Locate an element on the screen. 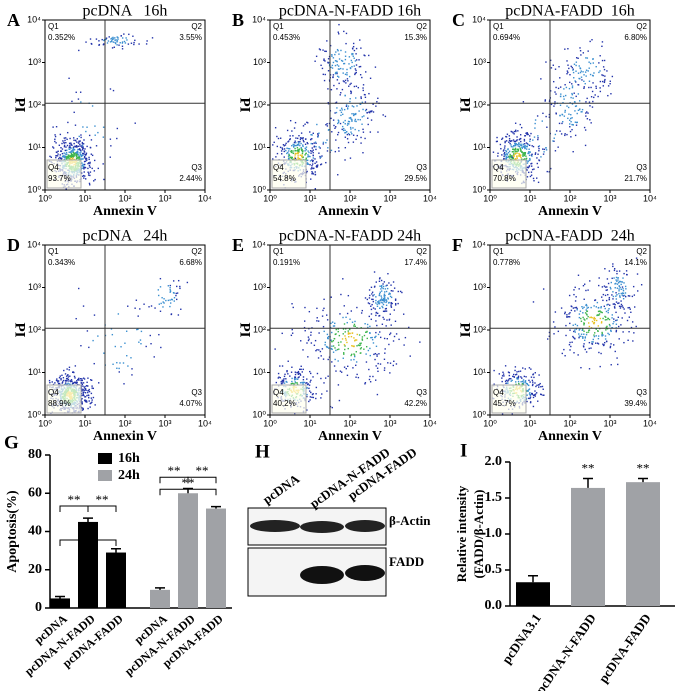 The image size is (685, 691). panel-letter: F is located at coordinates (457, 245).